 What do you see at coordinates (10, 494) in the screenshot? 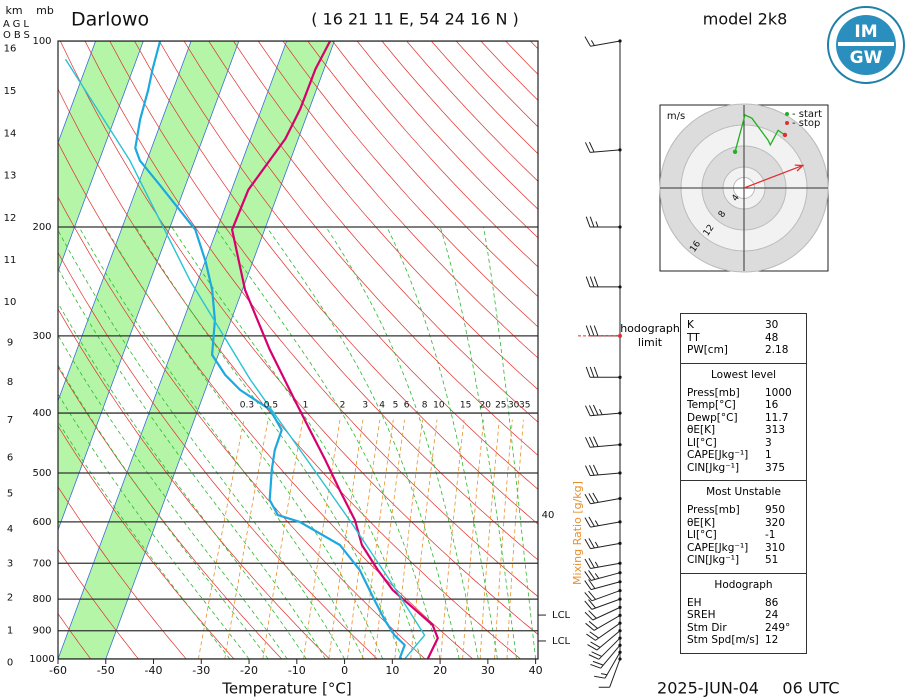
I see `height-tick-label: 5` at bounding box center [10, 494].